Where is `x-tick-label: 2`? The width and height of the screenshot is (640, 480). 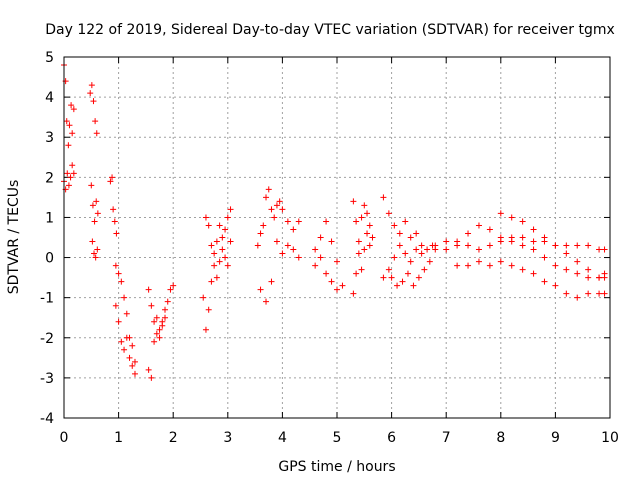 x-tick-label: 2 is located at coordinates (173, 438).